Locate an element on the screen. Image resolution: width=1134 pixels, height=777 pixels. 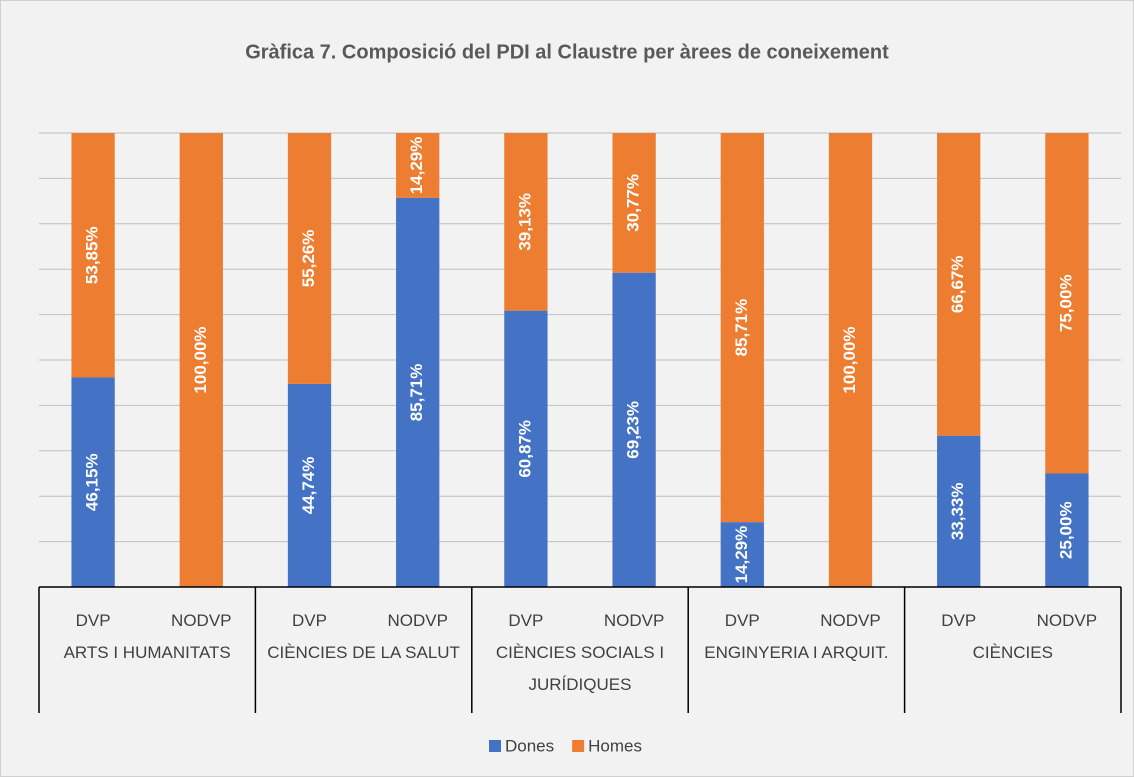
data-label: 55,26% is located at coordinates (308, 259).